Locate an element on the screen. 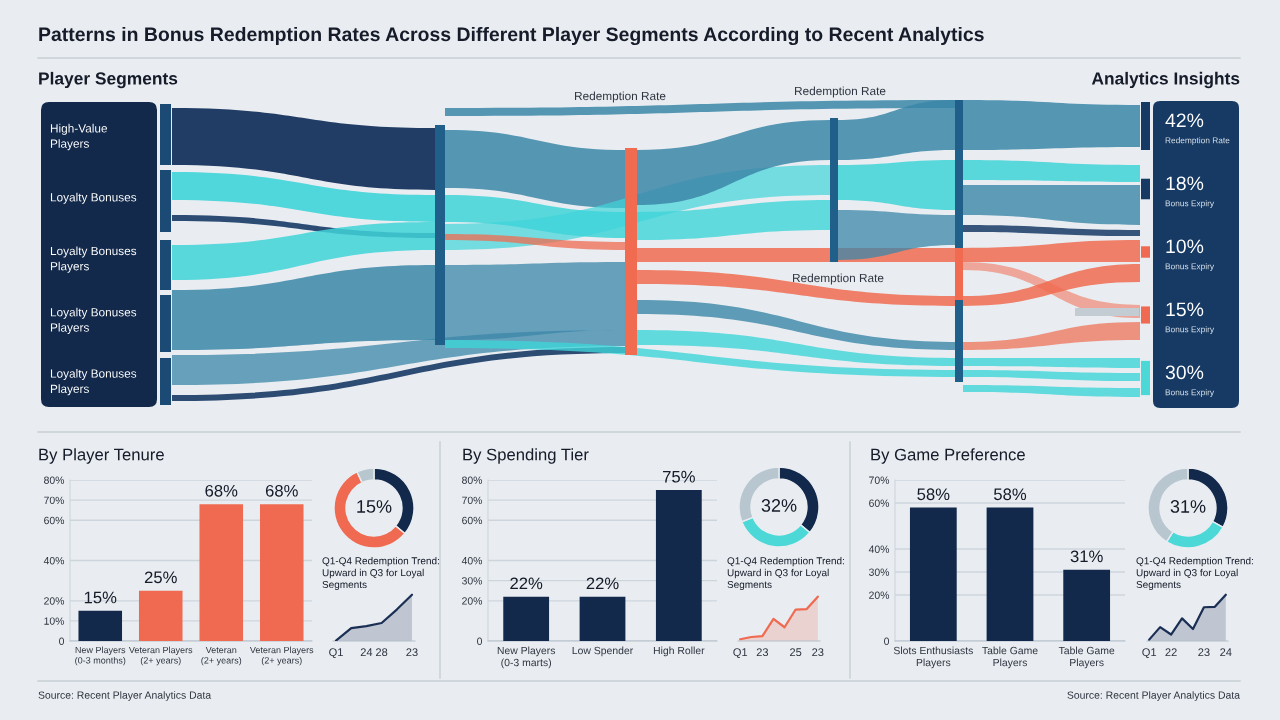 The image size is (1280, 720). text: Analytics Insights is located at coordinates (1165, 80).